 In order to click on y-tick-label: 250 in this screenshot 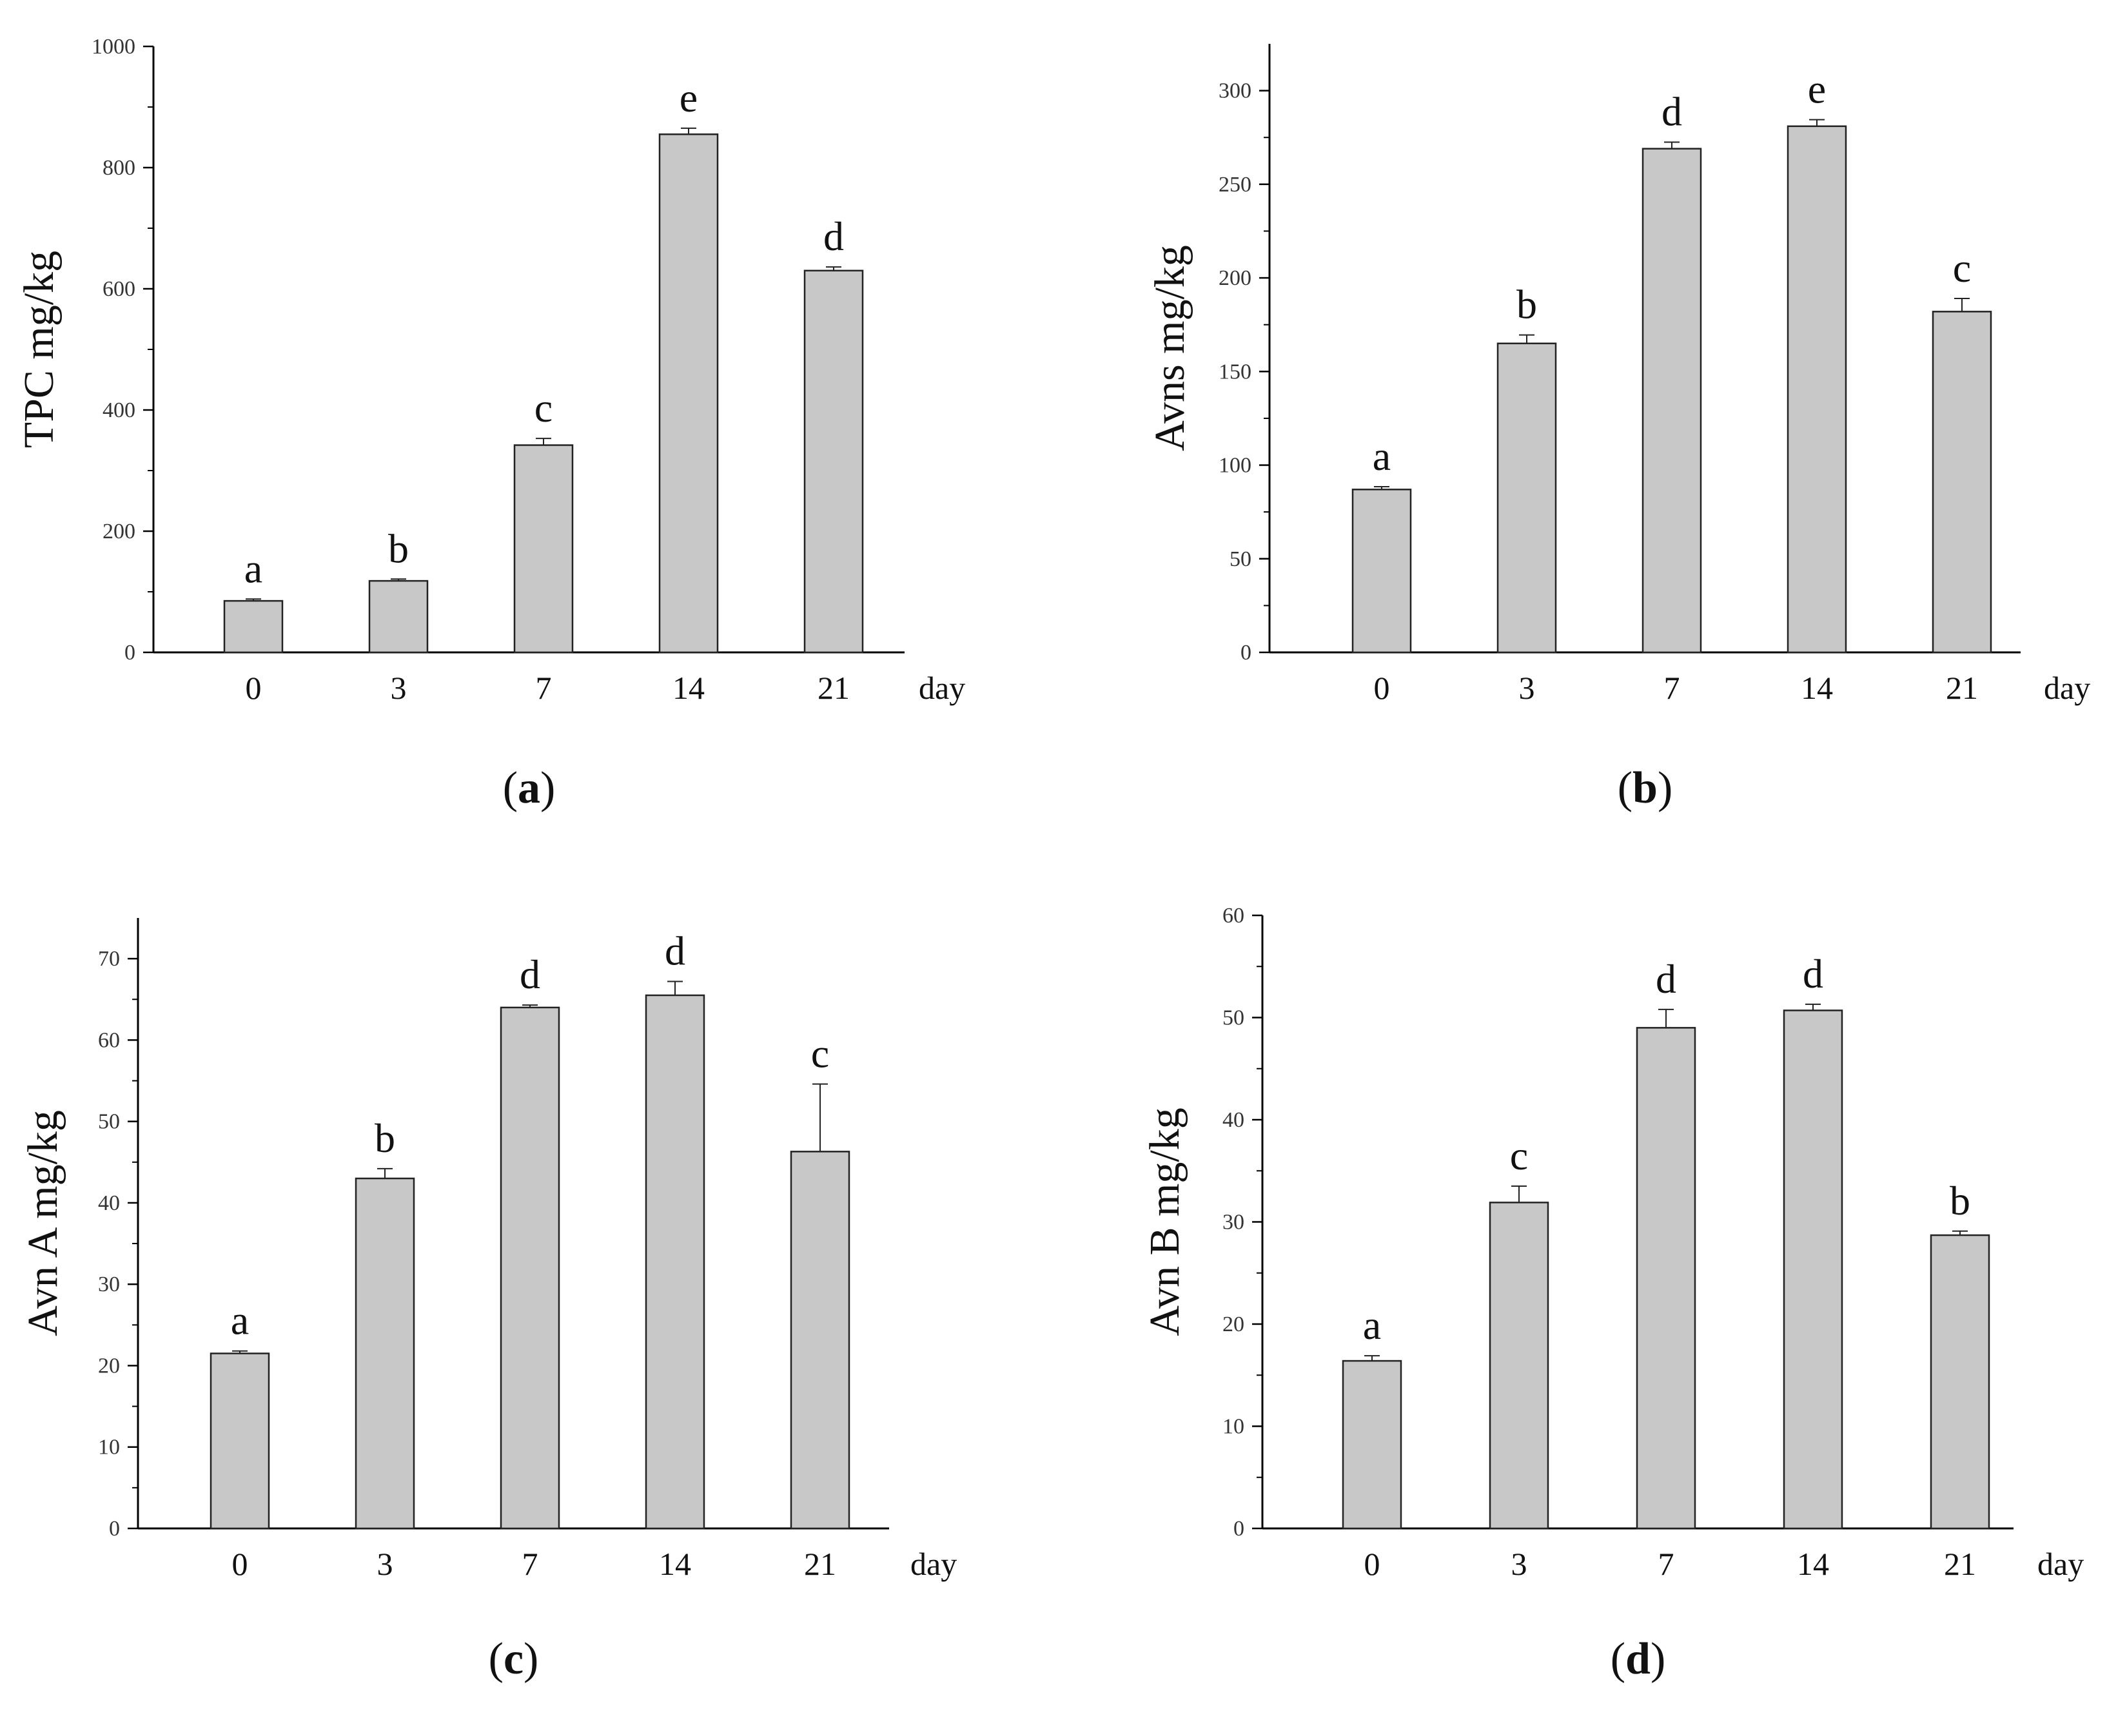, I will do `click(1235, 185)`.